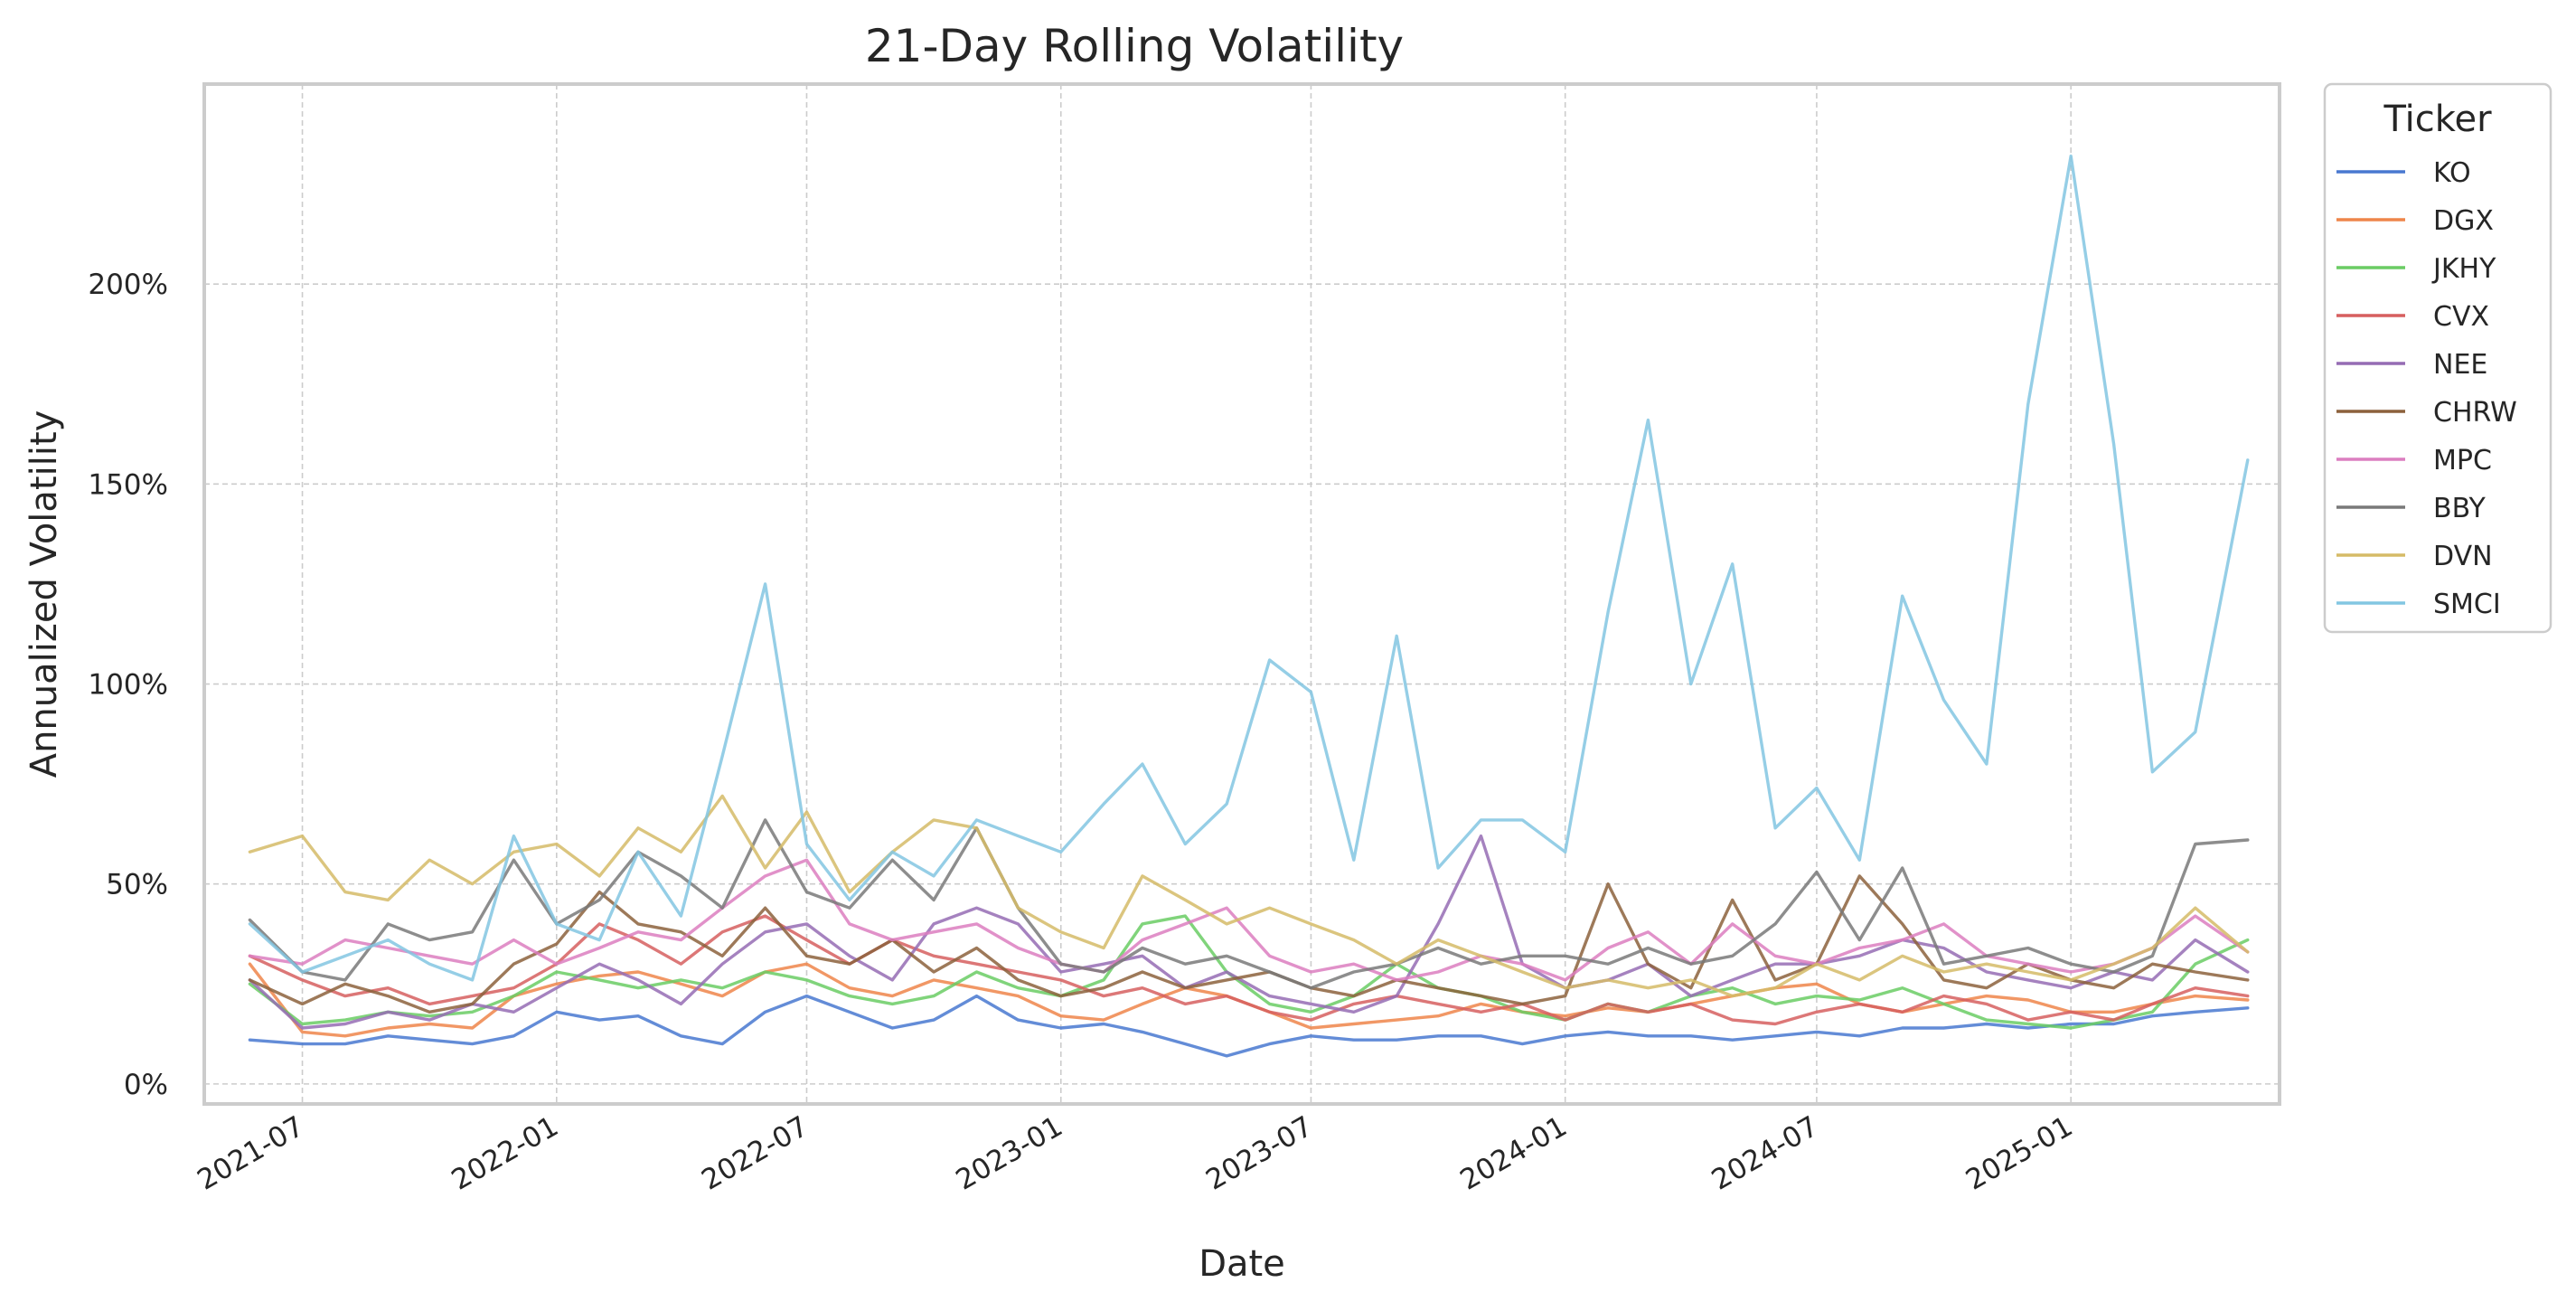  What do you see at coordinates (2463, 460) in the screenshot?
I see `legend-label-mpc: MPC` at bounding box center [2463, 460].